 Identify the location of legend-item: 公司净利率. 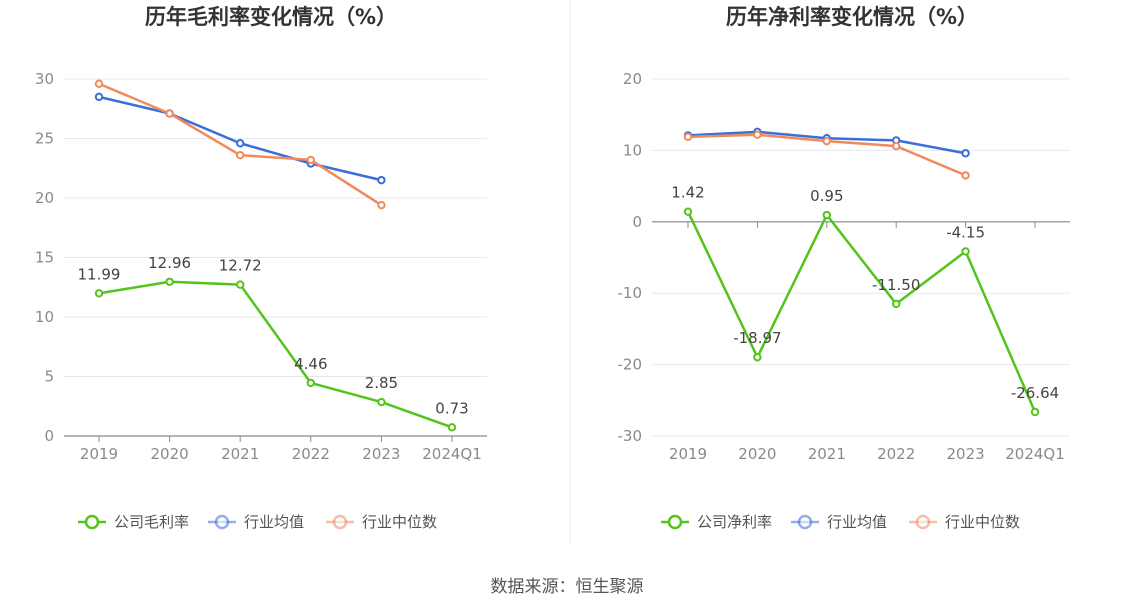
(716, 522).